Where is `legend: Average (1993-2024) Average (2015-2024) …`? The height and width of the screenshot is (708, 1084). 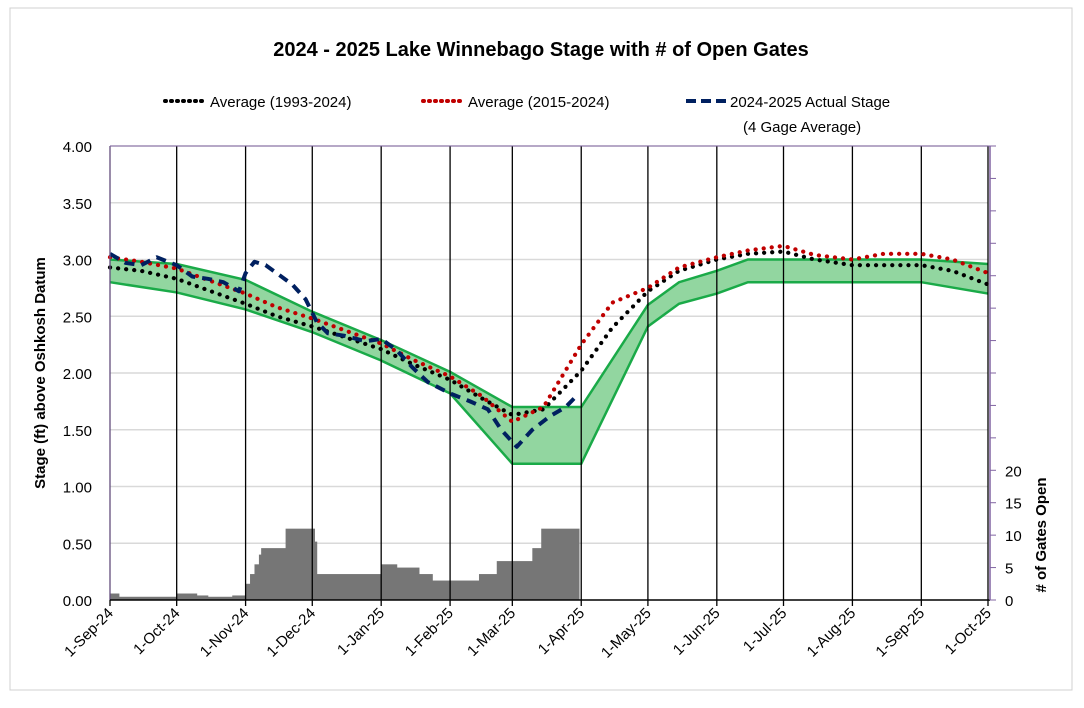 legend: Average (1993-2024) Average (2015-2024) … is located at coordinates (526, 115).